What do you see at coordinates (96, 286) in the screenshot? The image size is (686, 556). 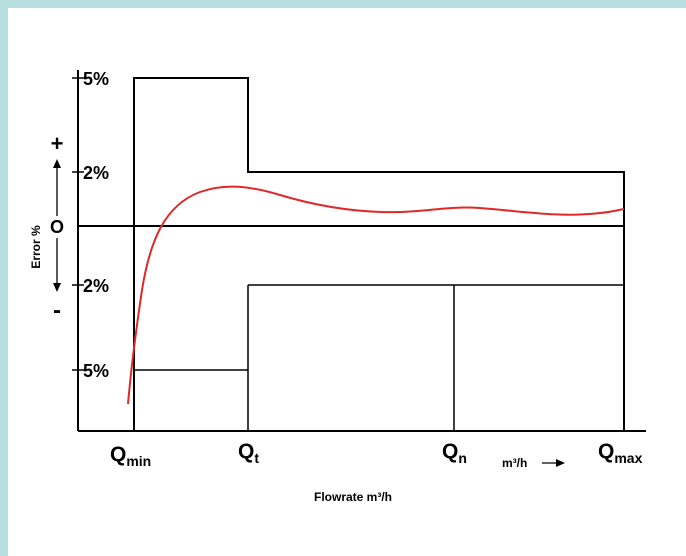 I see `ytick-minus2: 2%` at bounding box center [96, 286].